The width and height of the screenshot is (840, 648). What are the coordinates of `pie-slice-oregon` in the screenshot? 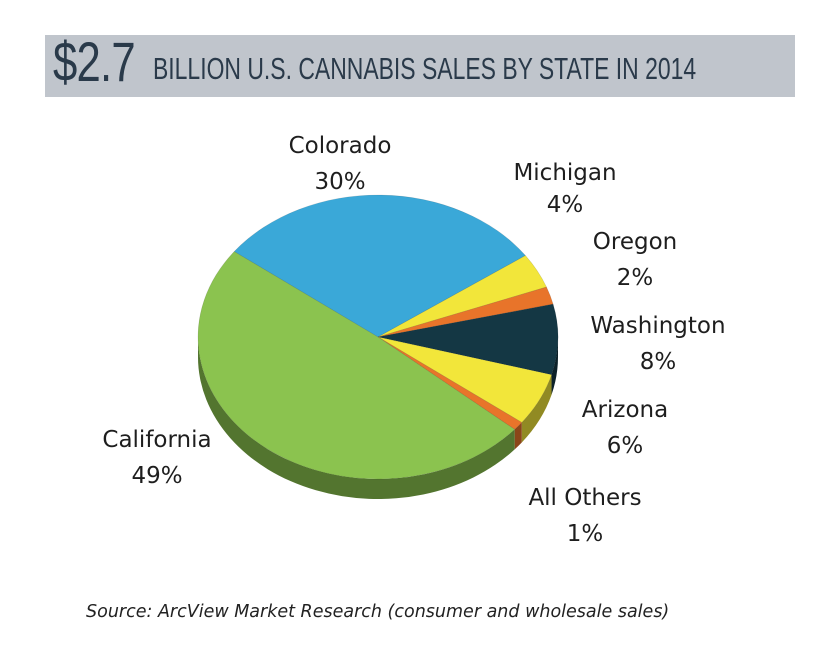 It's located at (465, 312).